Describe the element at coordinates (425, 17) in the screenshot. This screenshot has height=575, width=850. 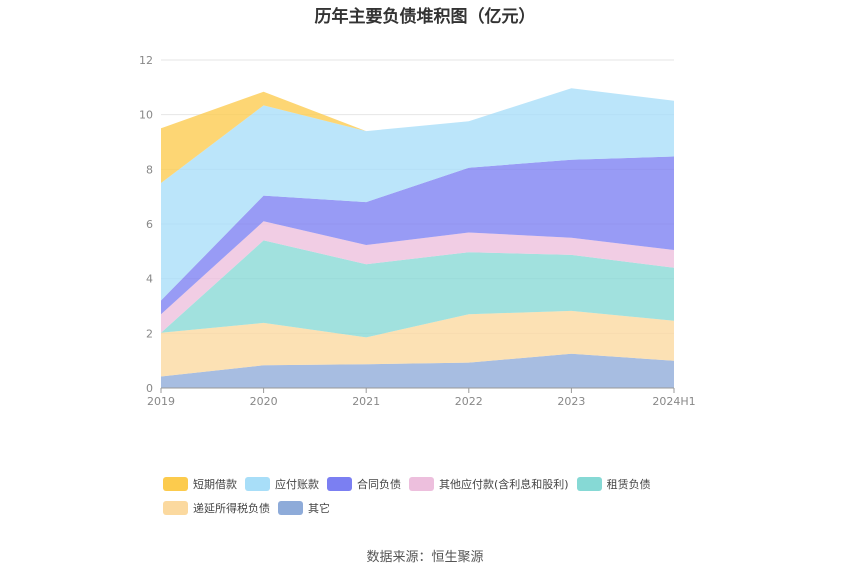
I see `chart-title: 历年主要负债堆积图（亿元）` at that location.